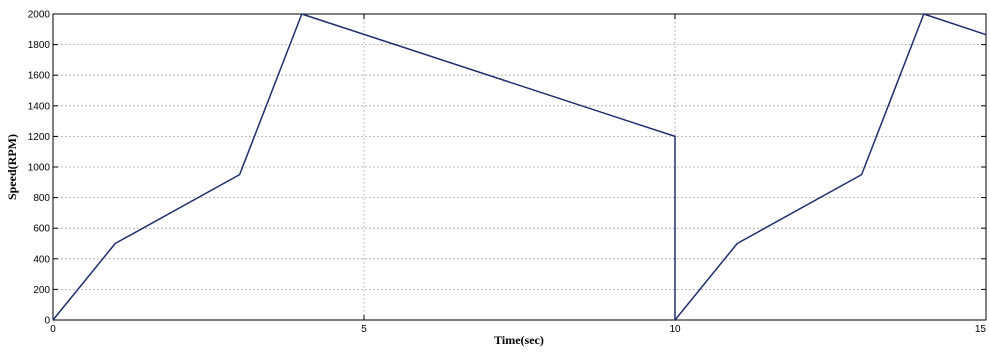  Describe the element at coordinates (53, 329) in the screenshot. I see `x-tick-label: 0` at that location.